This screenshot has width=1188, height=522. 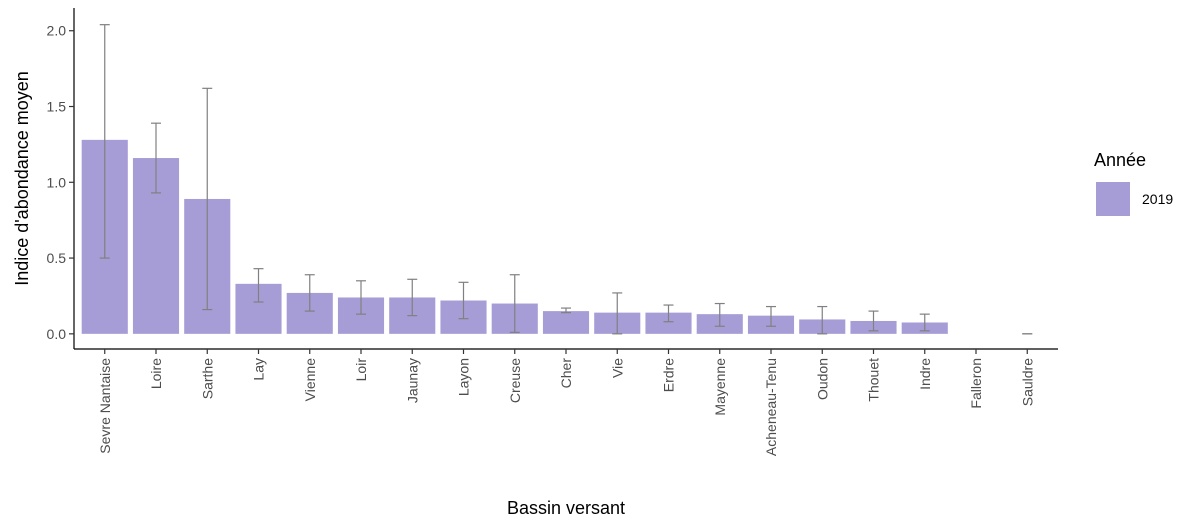 I want to click on x-tick-label-vienne: Vienne, so click(x=310, y=380).